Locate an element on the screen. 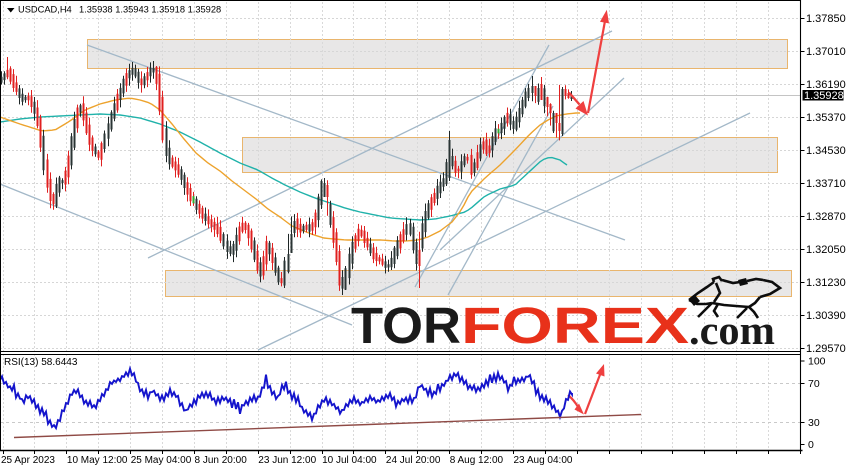 This screenshot has width=846, height=472. svg-text: 8 Jun 20:00 is located at coordinates (221, 460).